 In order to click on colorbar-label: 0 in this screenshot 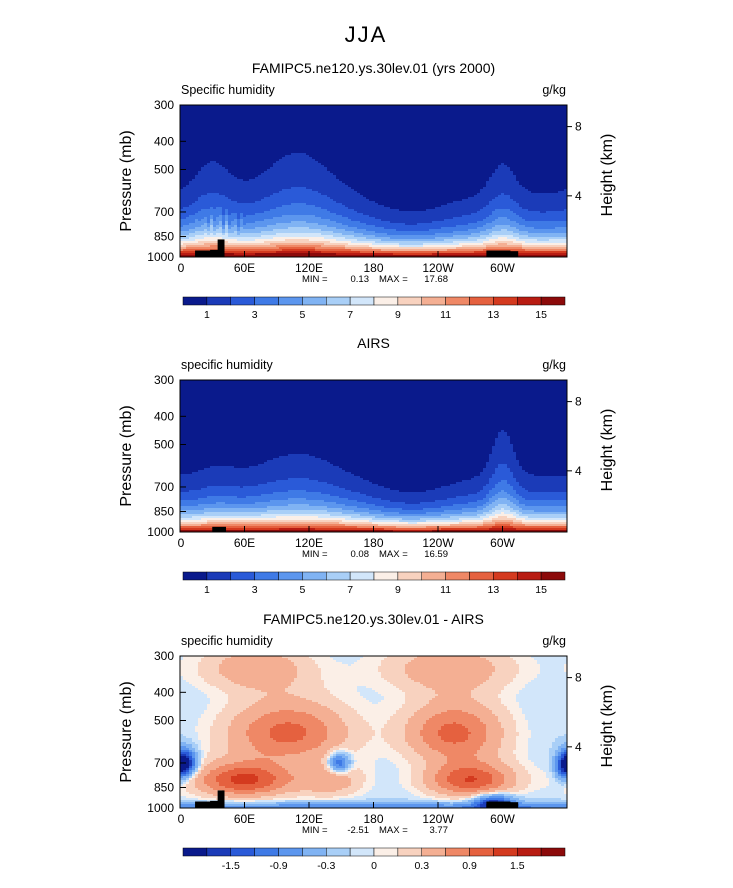, I will do `click(374, 866)`.